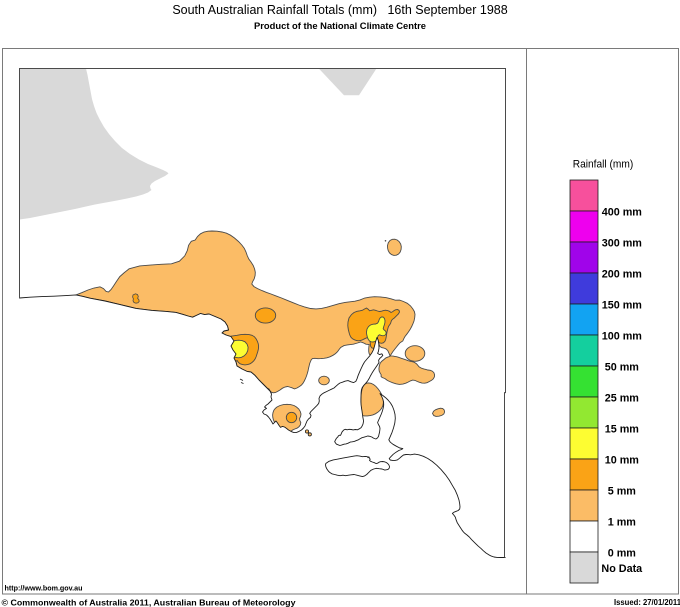 This screenshot has width=680, height=607. Describe the element at coordinates (622, 523) in the screenshot. I see `svg-text: 1 mm` at that location.